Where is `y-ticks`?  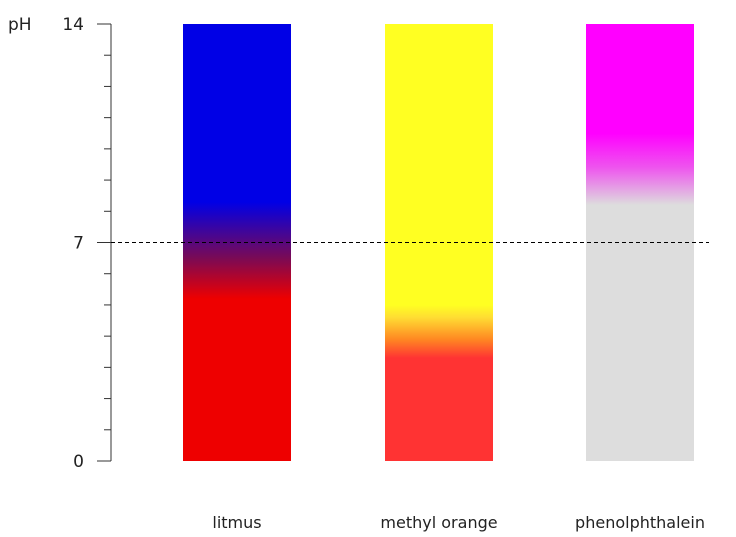
y-ticks is located at coordinates (104, 242).